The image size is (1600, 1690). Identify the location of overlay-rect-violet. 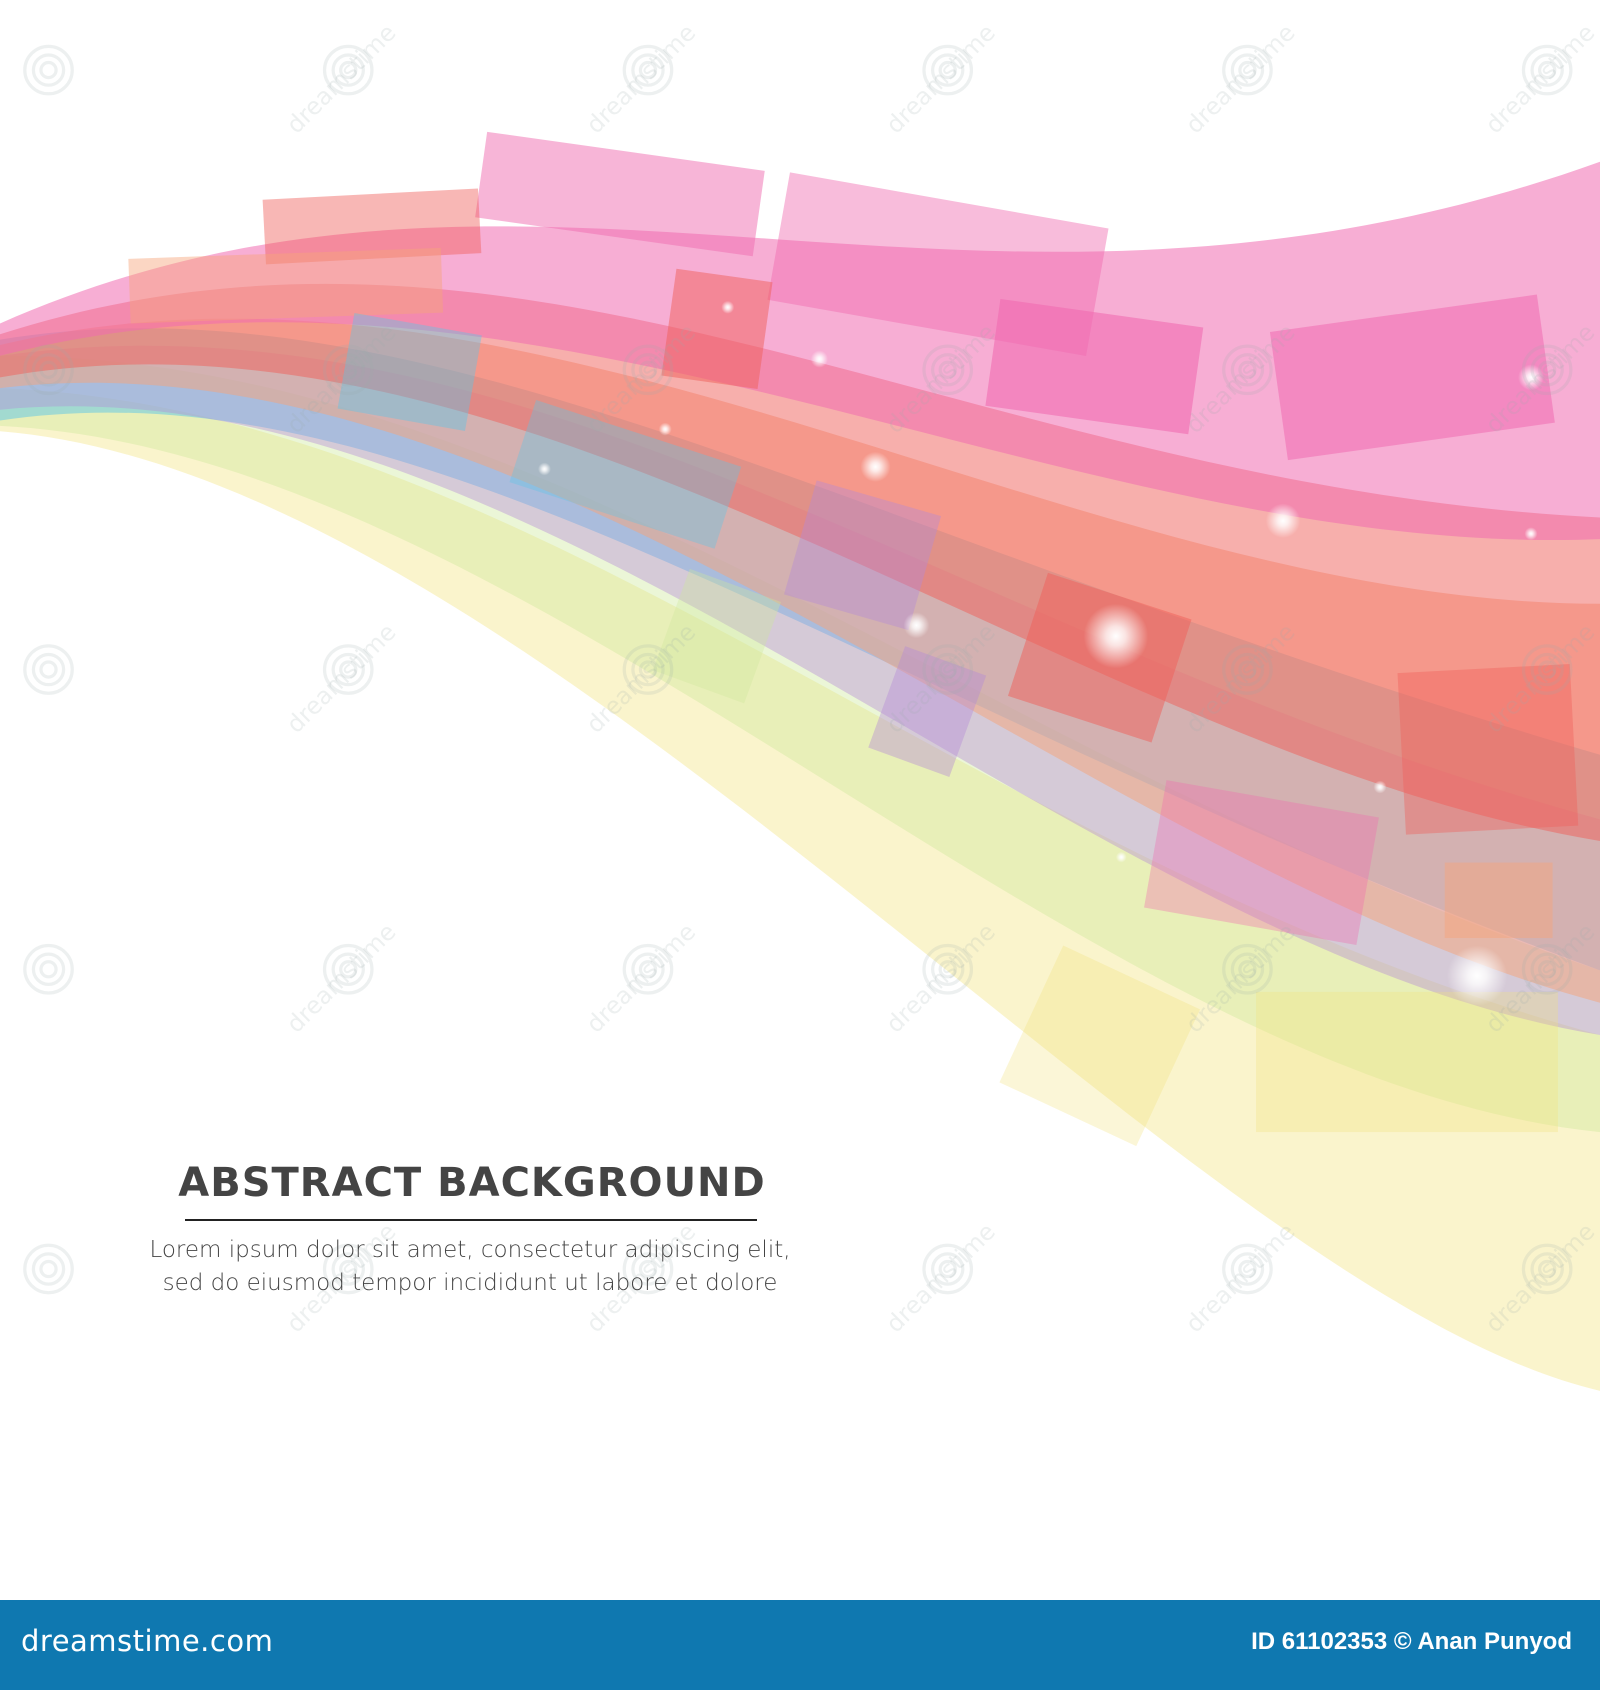
(863, 555).